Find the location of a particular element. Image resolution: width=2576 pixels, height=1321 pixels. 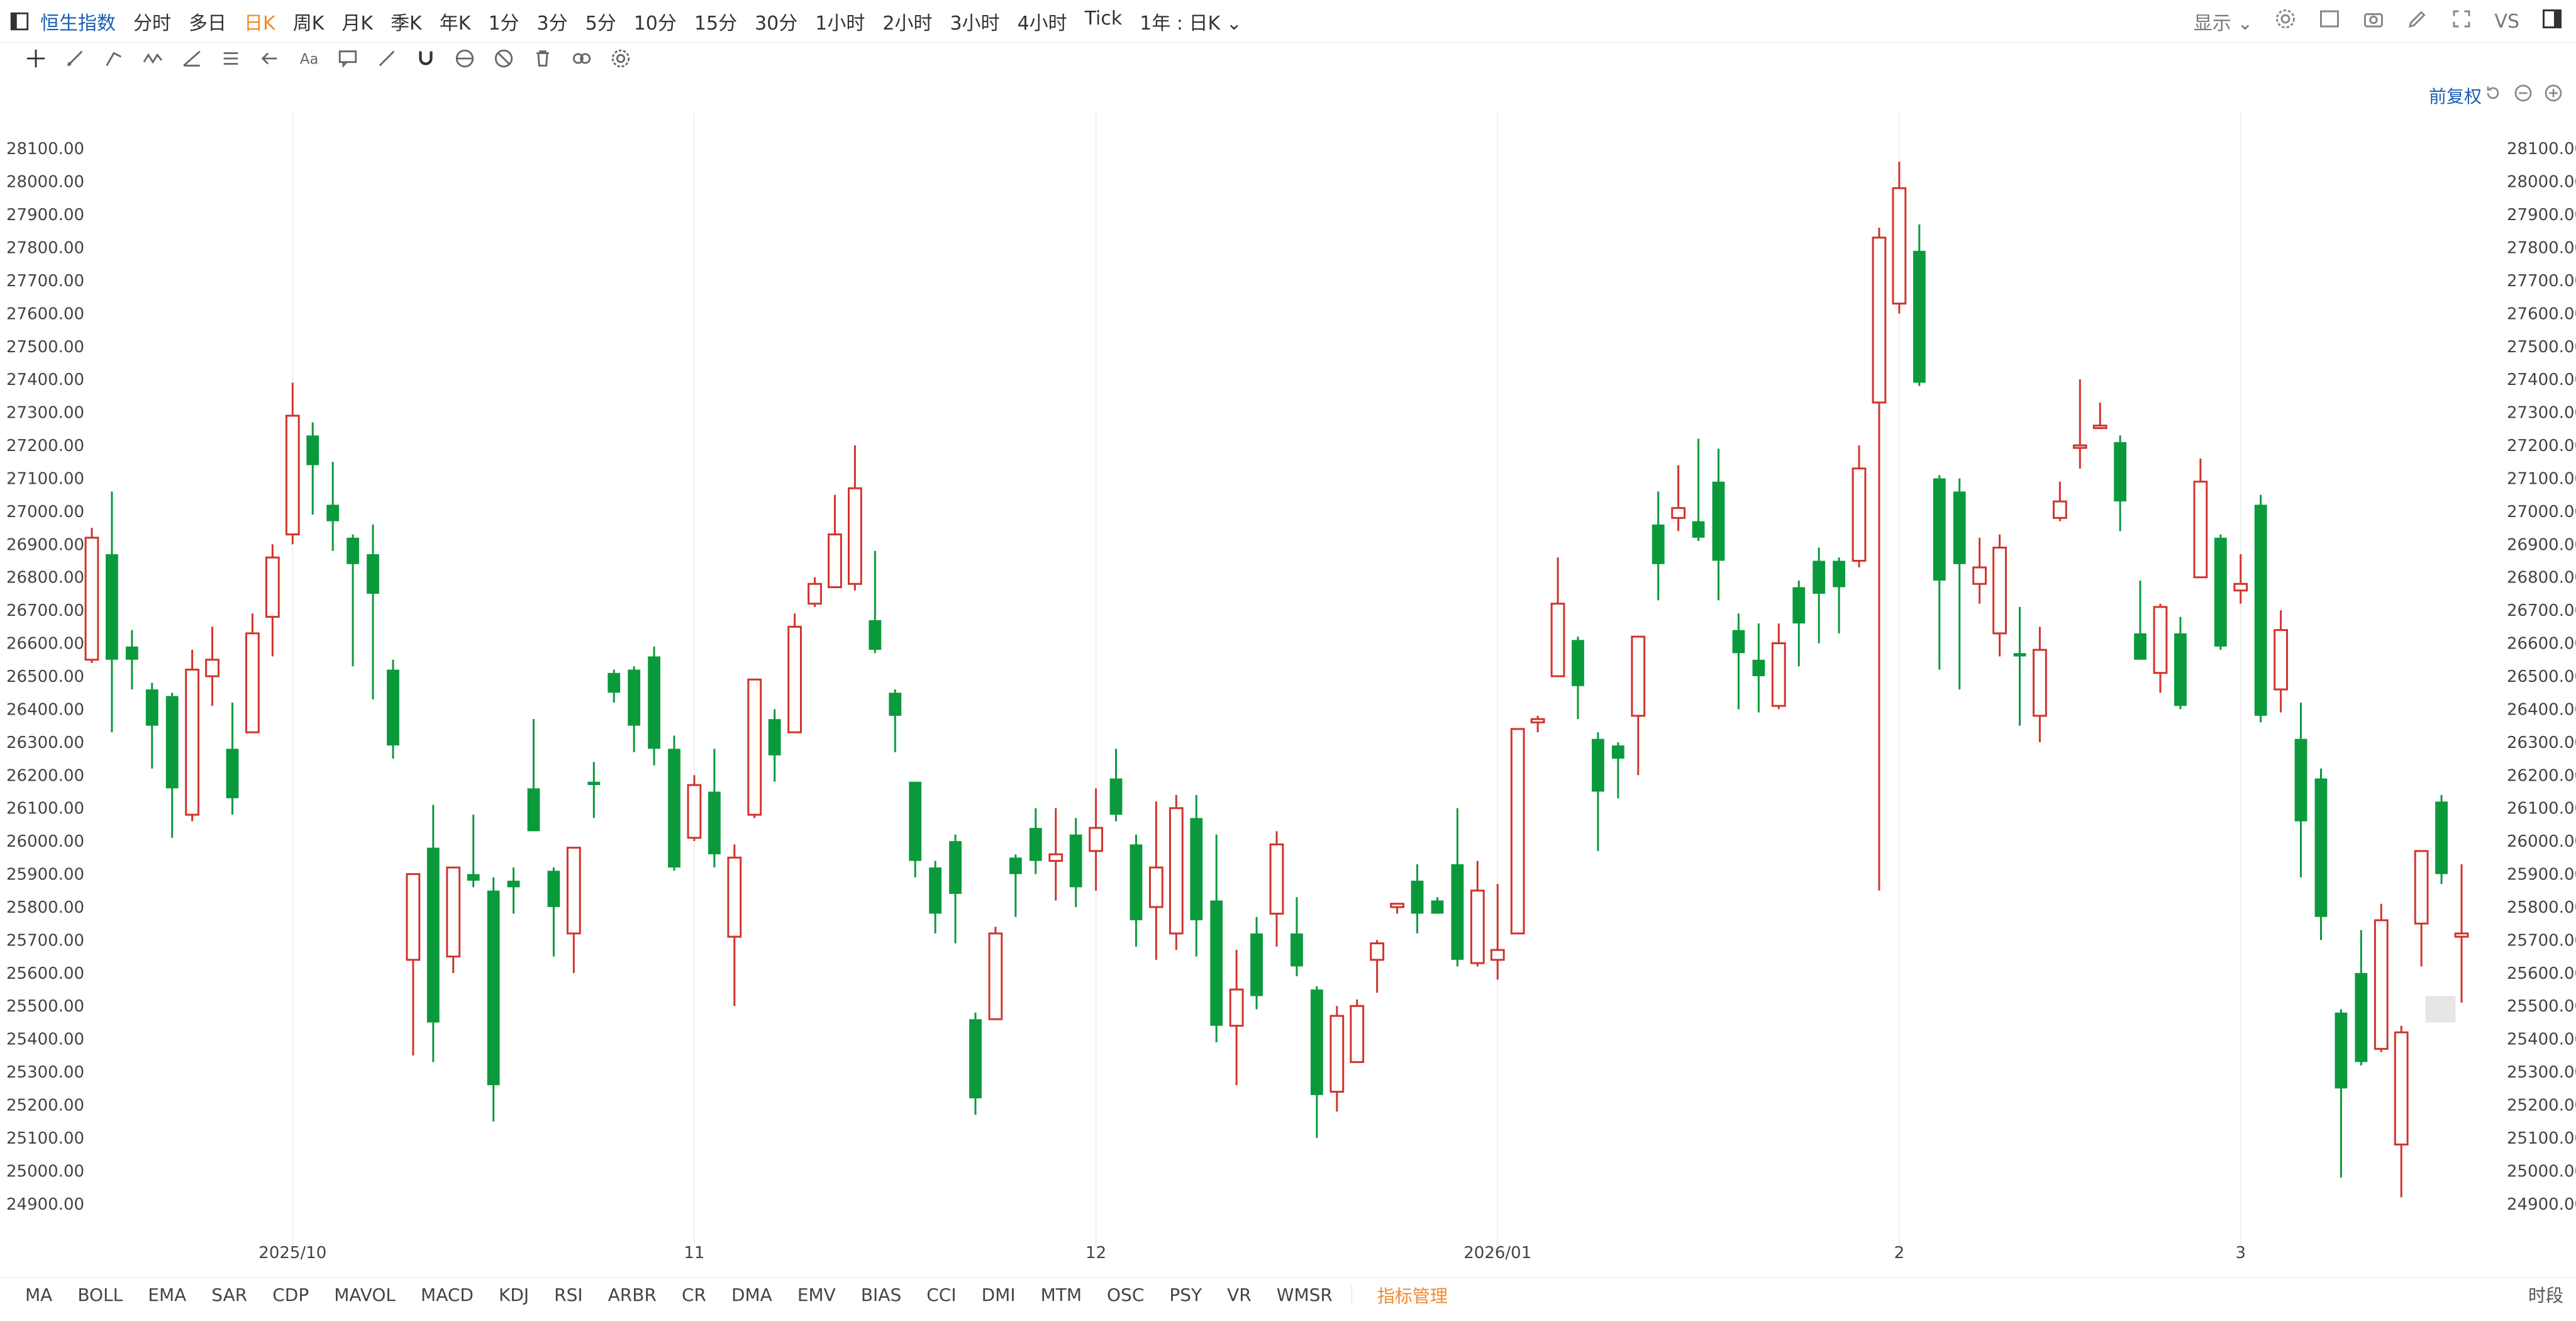

trash-icon is located at coordinates (542, 59).